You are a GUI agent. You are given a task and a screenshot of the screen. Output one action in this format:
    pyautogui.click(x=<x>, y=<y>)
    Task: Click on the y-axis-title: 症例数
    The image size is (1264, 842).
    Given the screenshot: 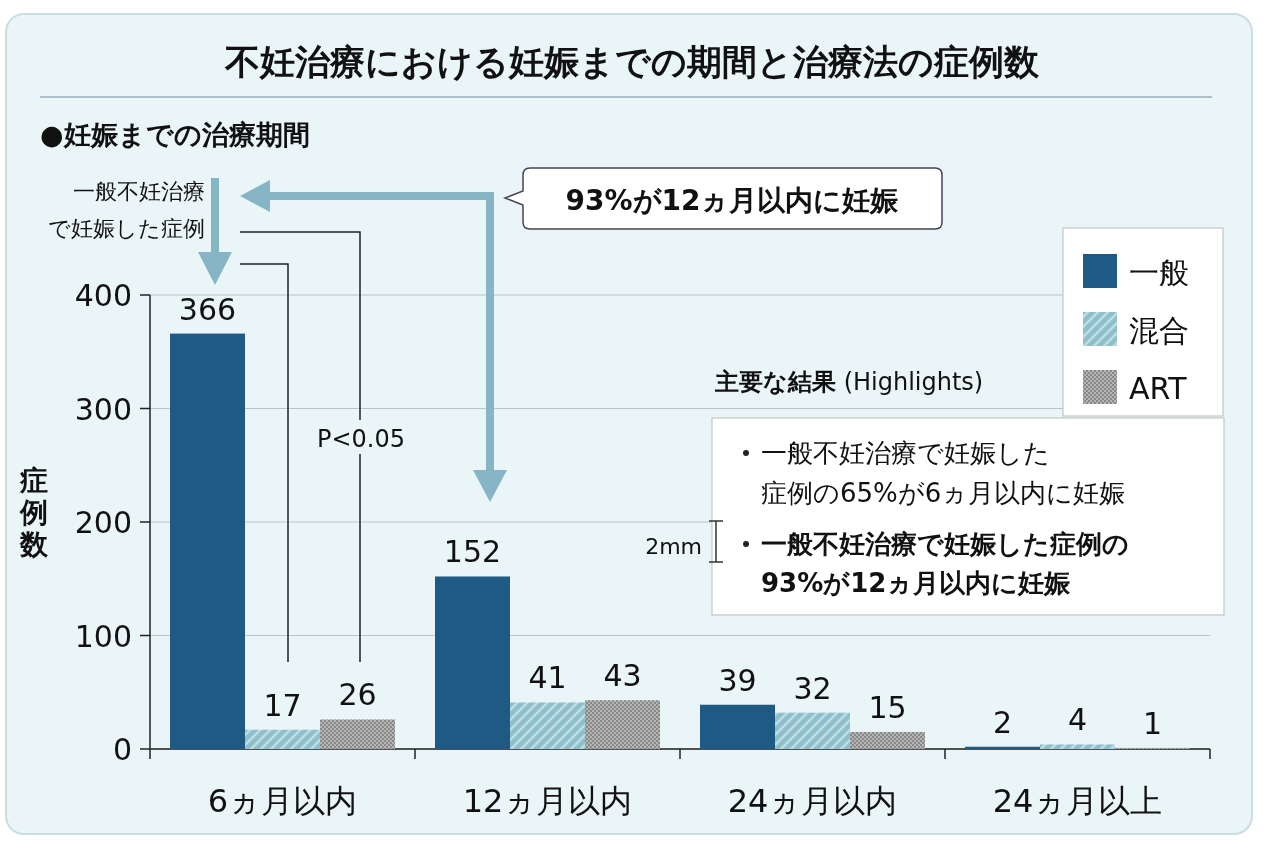 What is the action you would take?
    pyautogui.click(x=34, y=512)
    